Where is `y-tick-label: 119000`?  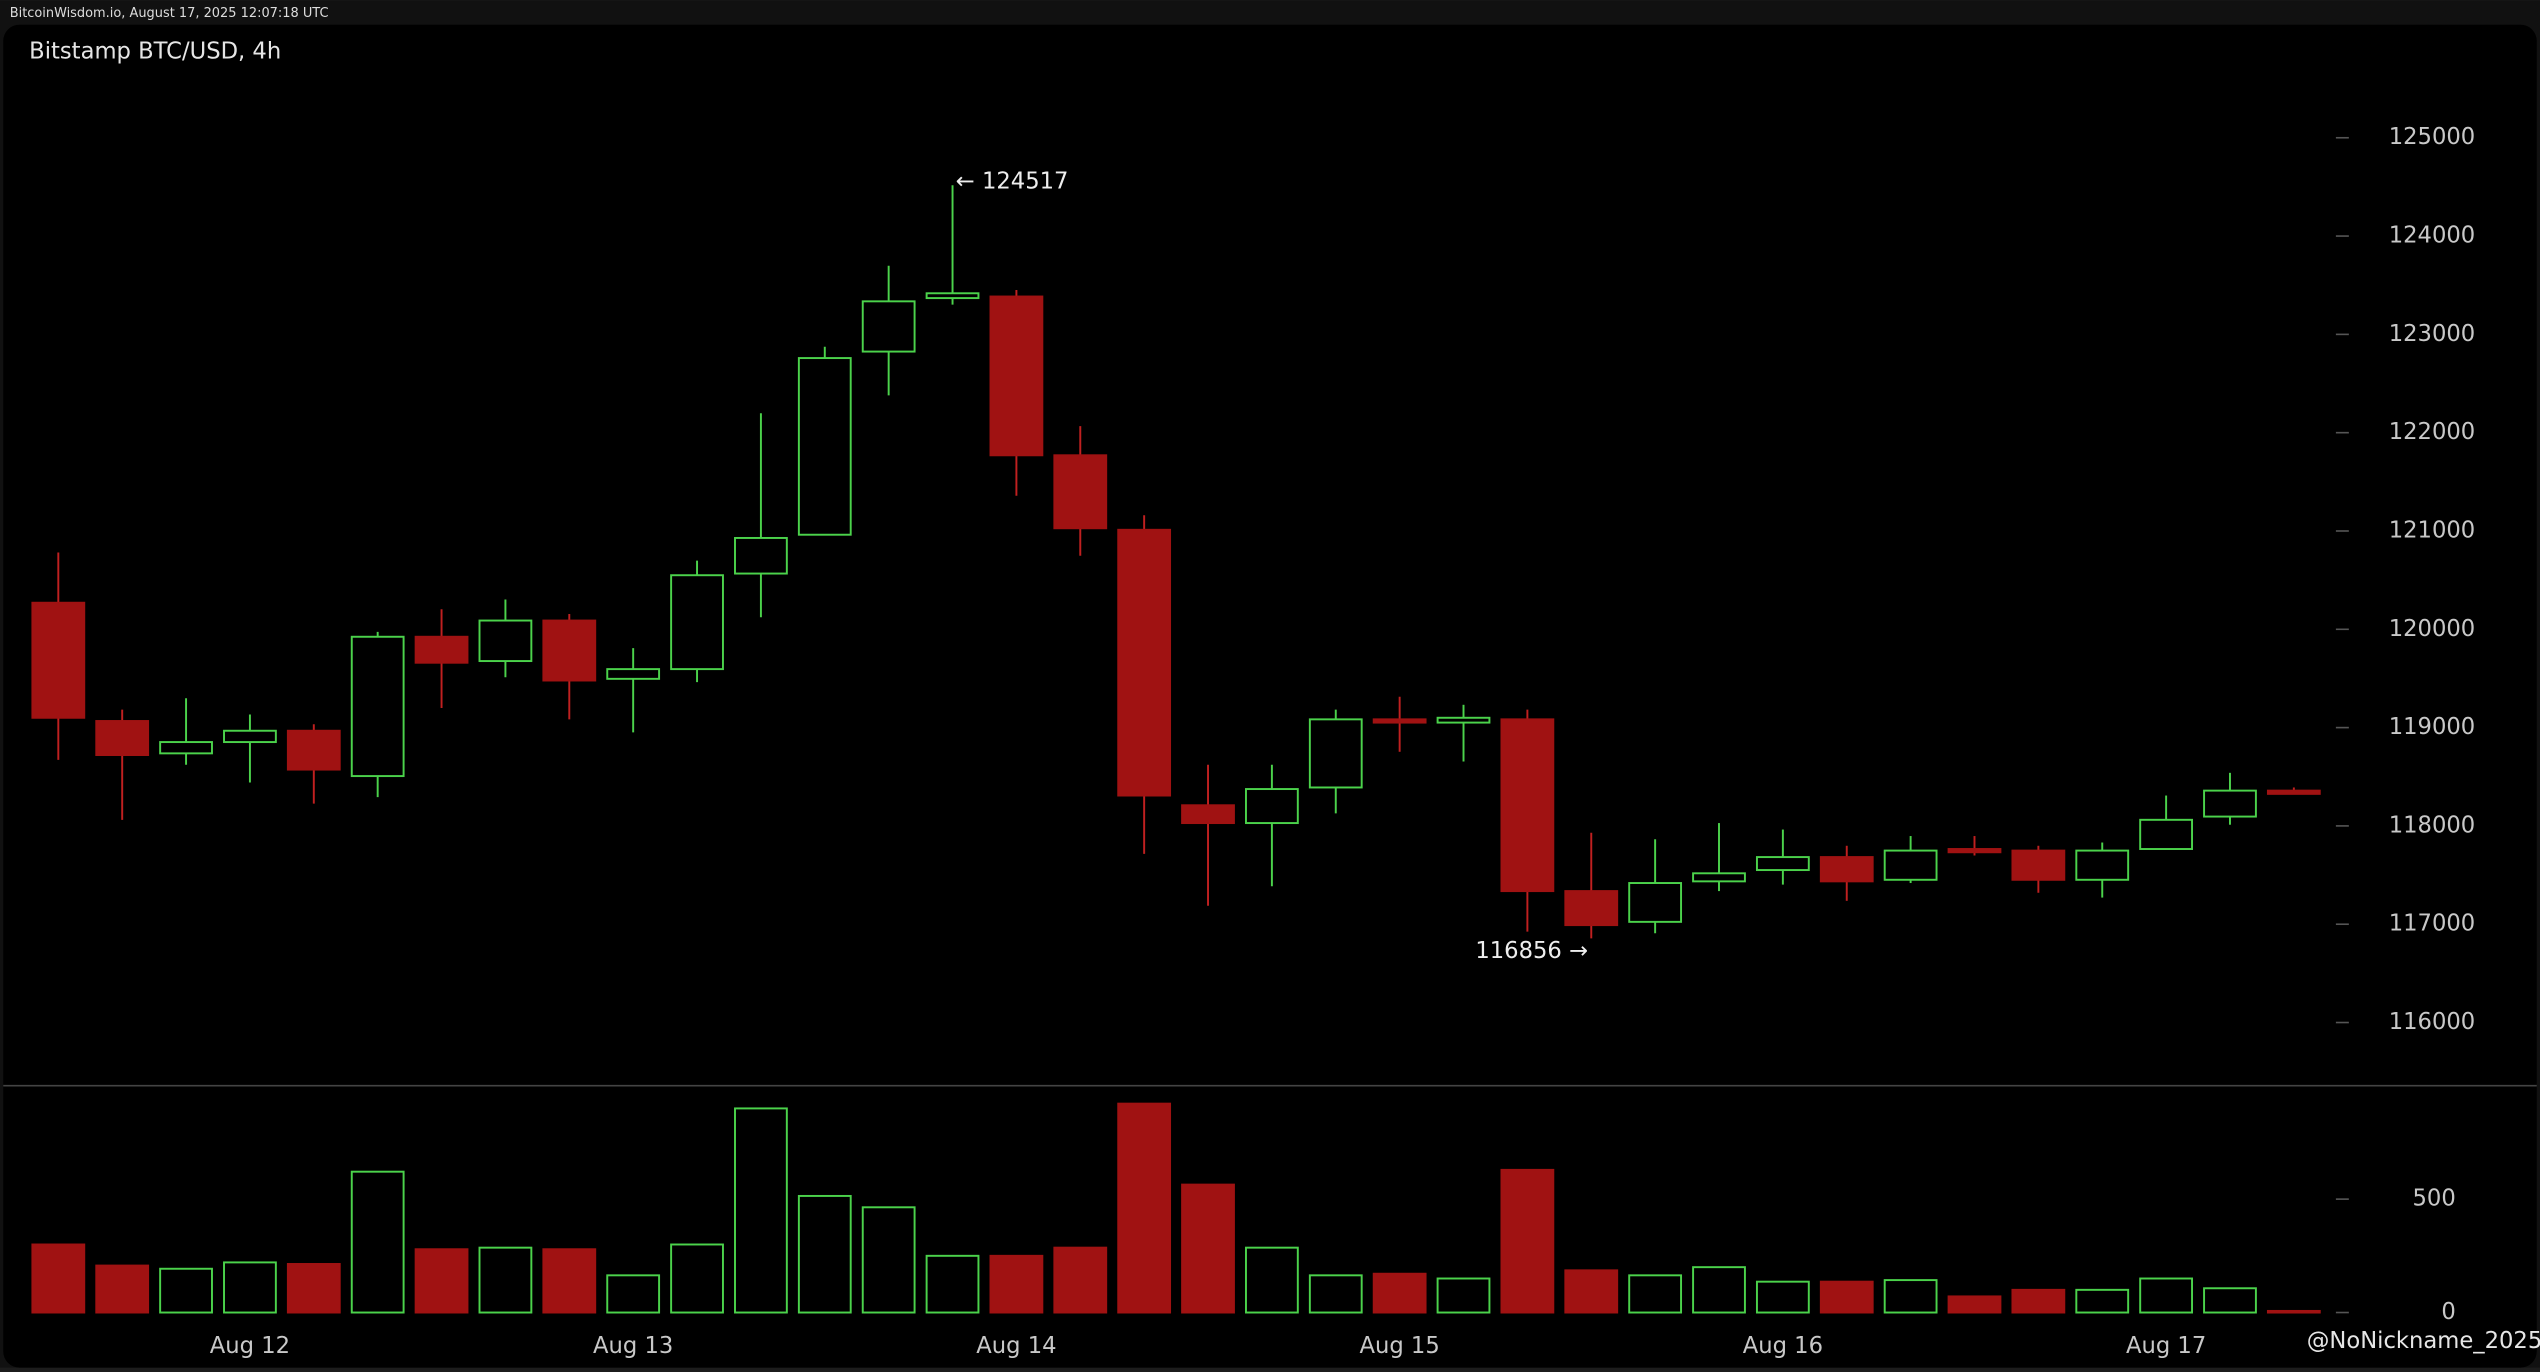 y-tick-label: 119000 is located at coordinates (2432, 727).